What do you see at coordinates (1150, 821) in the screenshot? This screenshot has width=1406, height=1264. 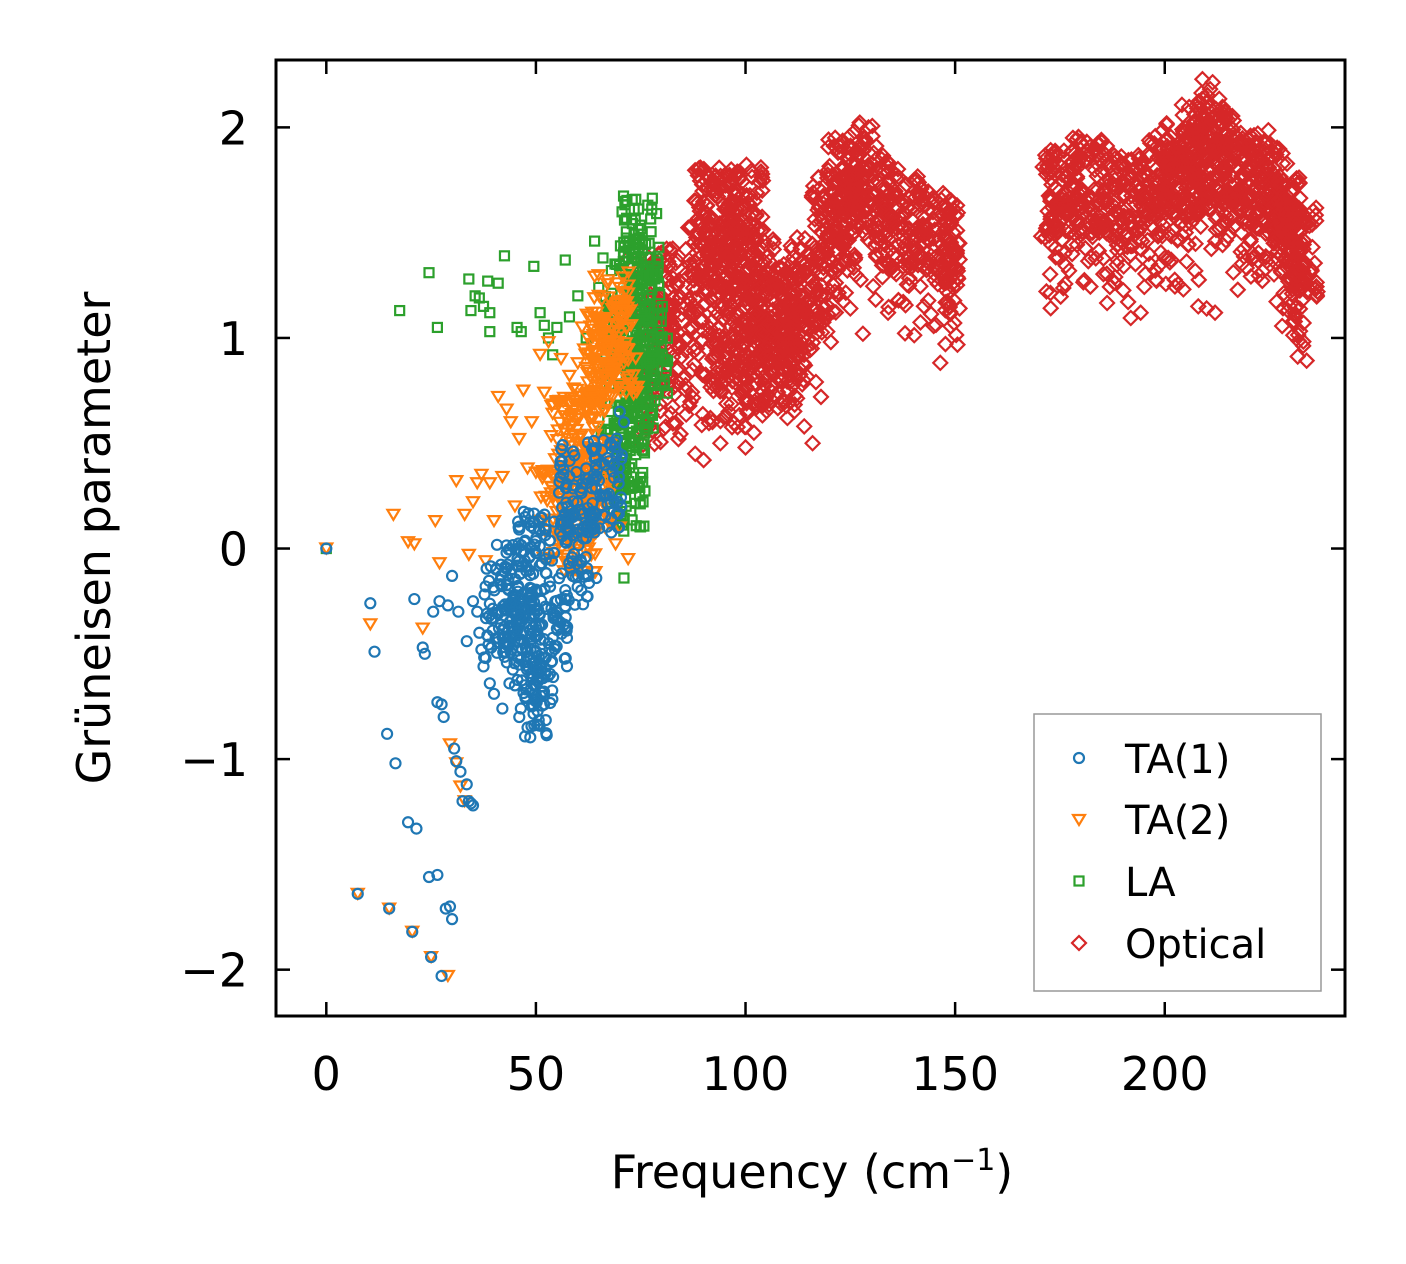 I see `legend-entry-ta2: TA(2)` at bounding box center [1150, 821].